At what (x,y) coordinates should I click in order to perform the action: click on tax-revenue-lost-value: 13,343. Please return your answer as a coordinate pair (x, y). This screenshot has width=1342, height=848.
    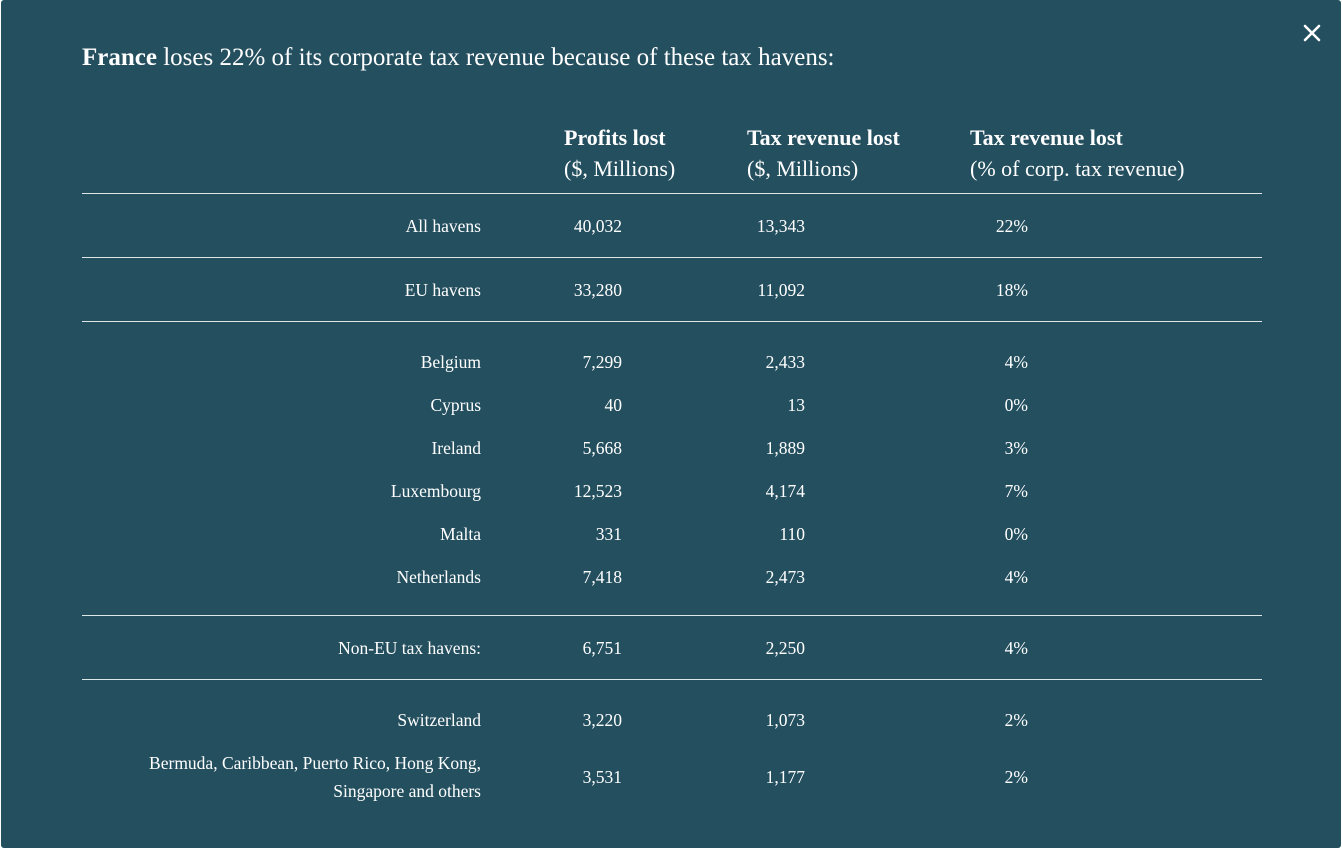
    Looking at the image, I should click on (780, 226).